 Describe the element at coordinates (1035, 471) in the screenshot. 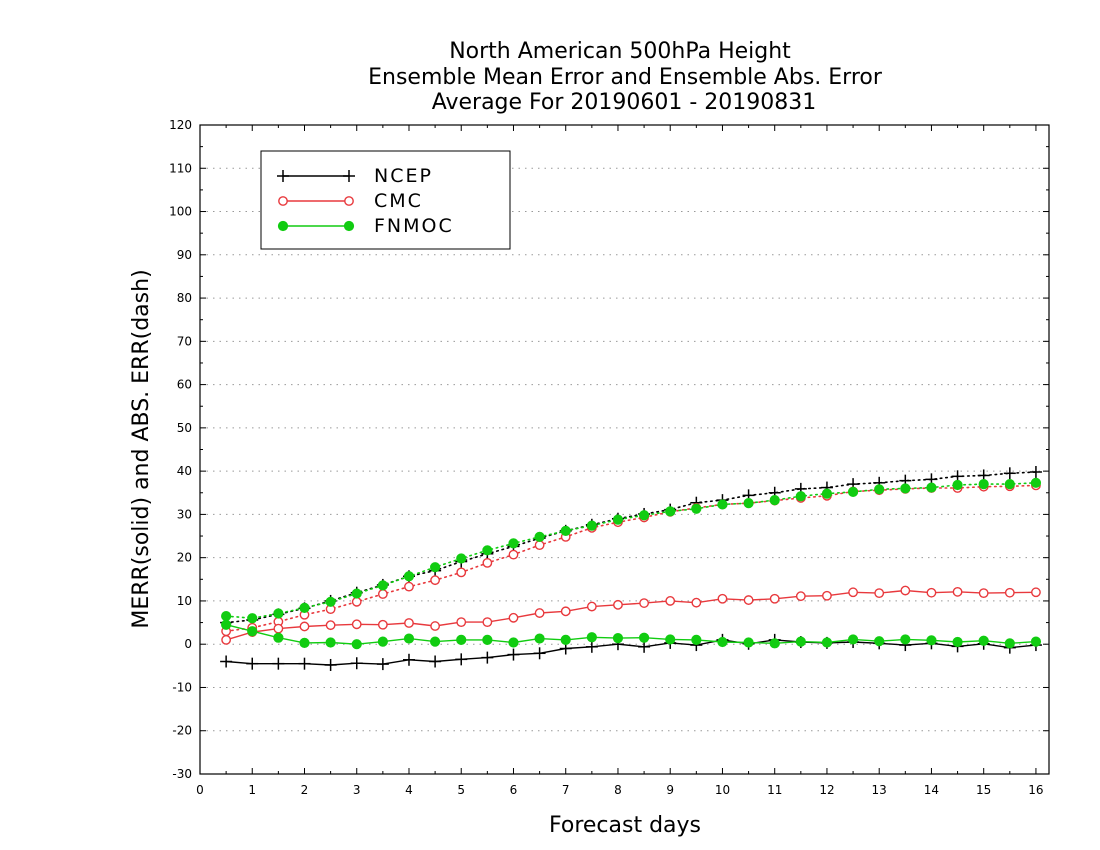

I see `data-point-ncep-abs-error` at that location.